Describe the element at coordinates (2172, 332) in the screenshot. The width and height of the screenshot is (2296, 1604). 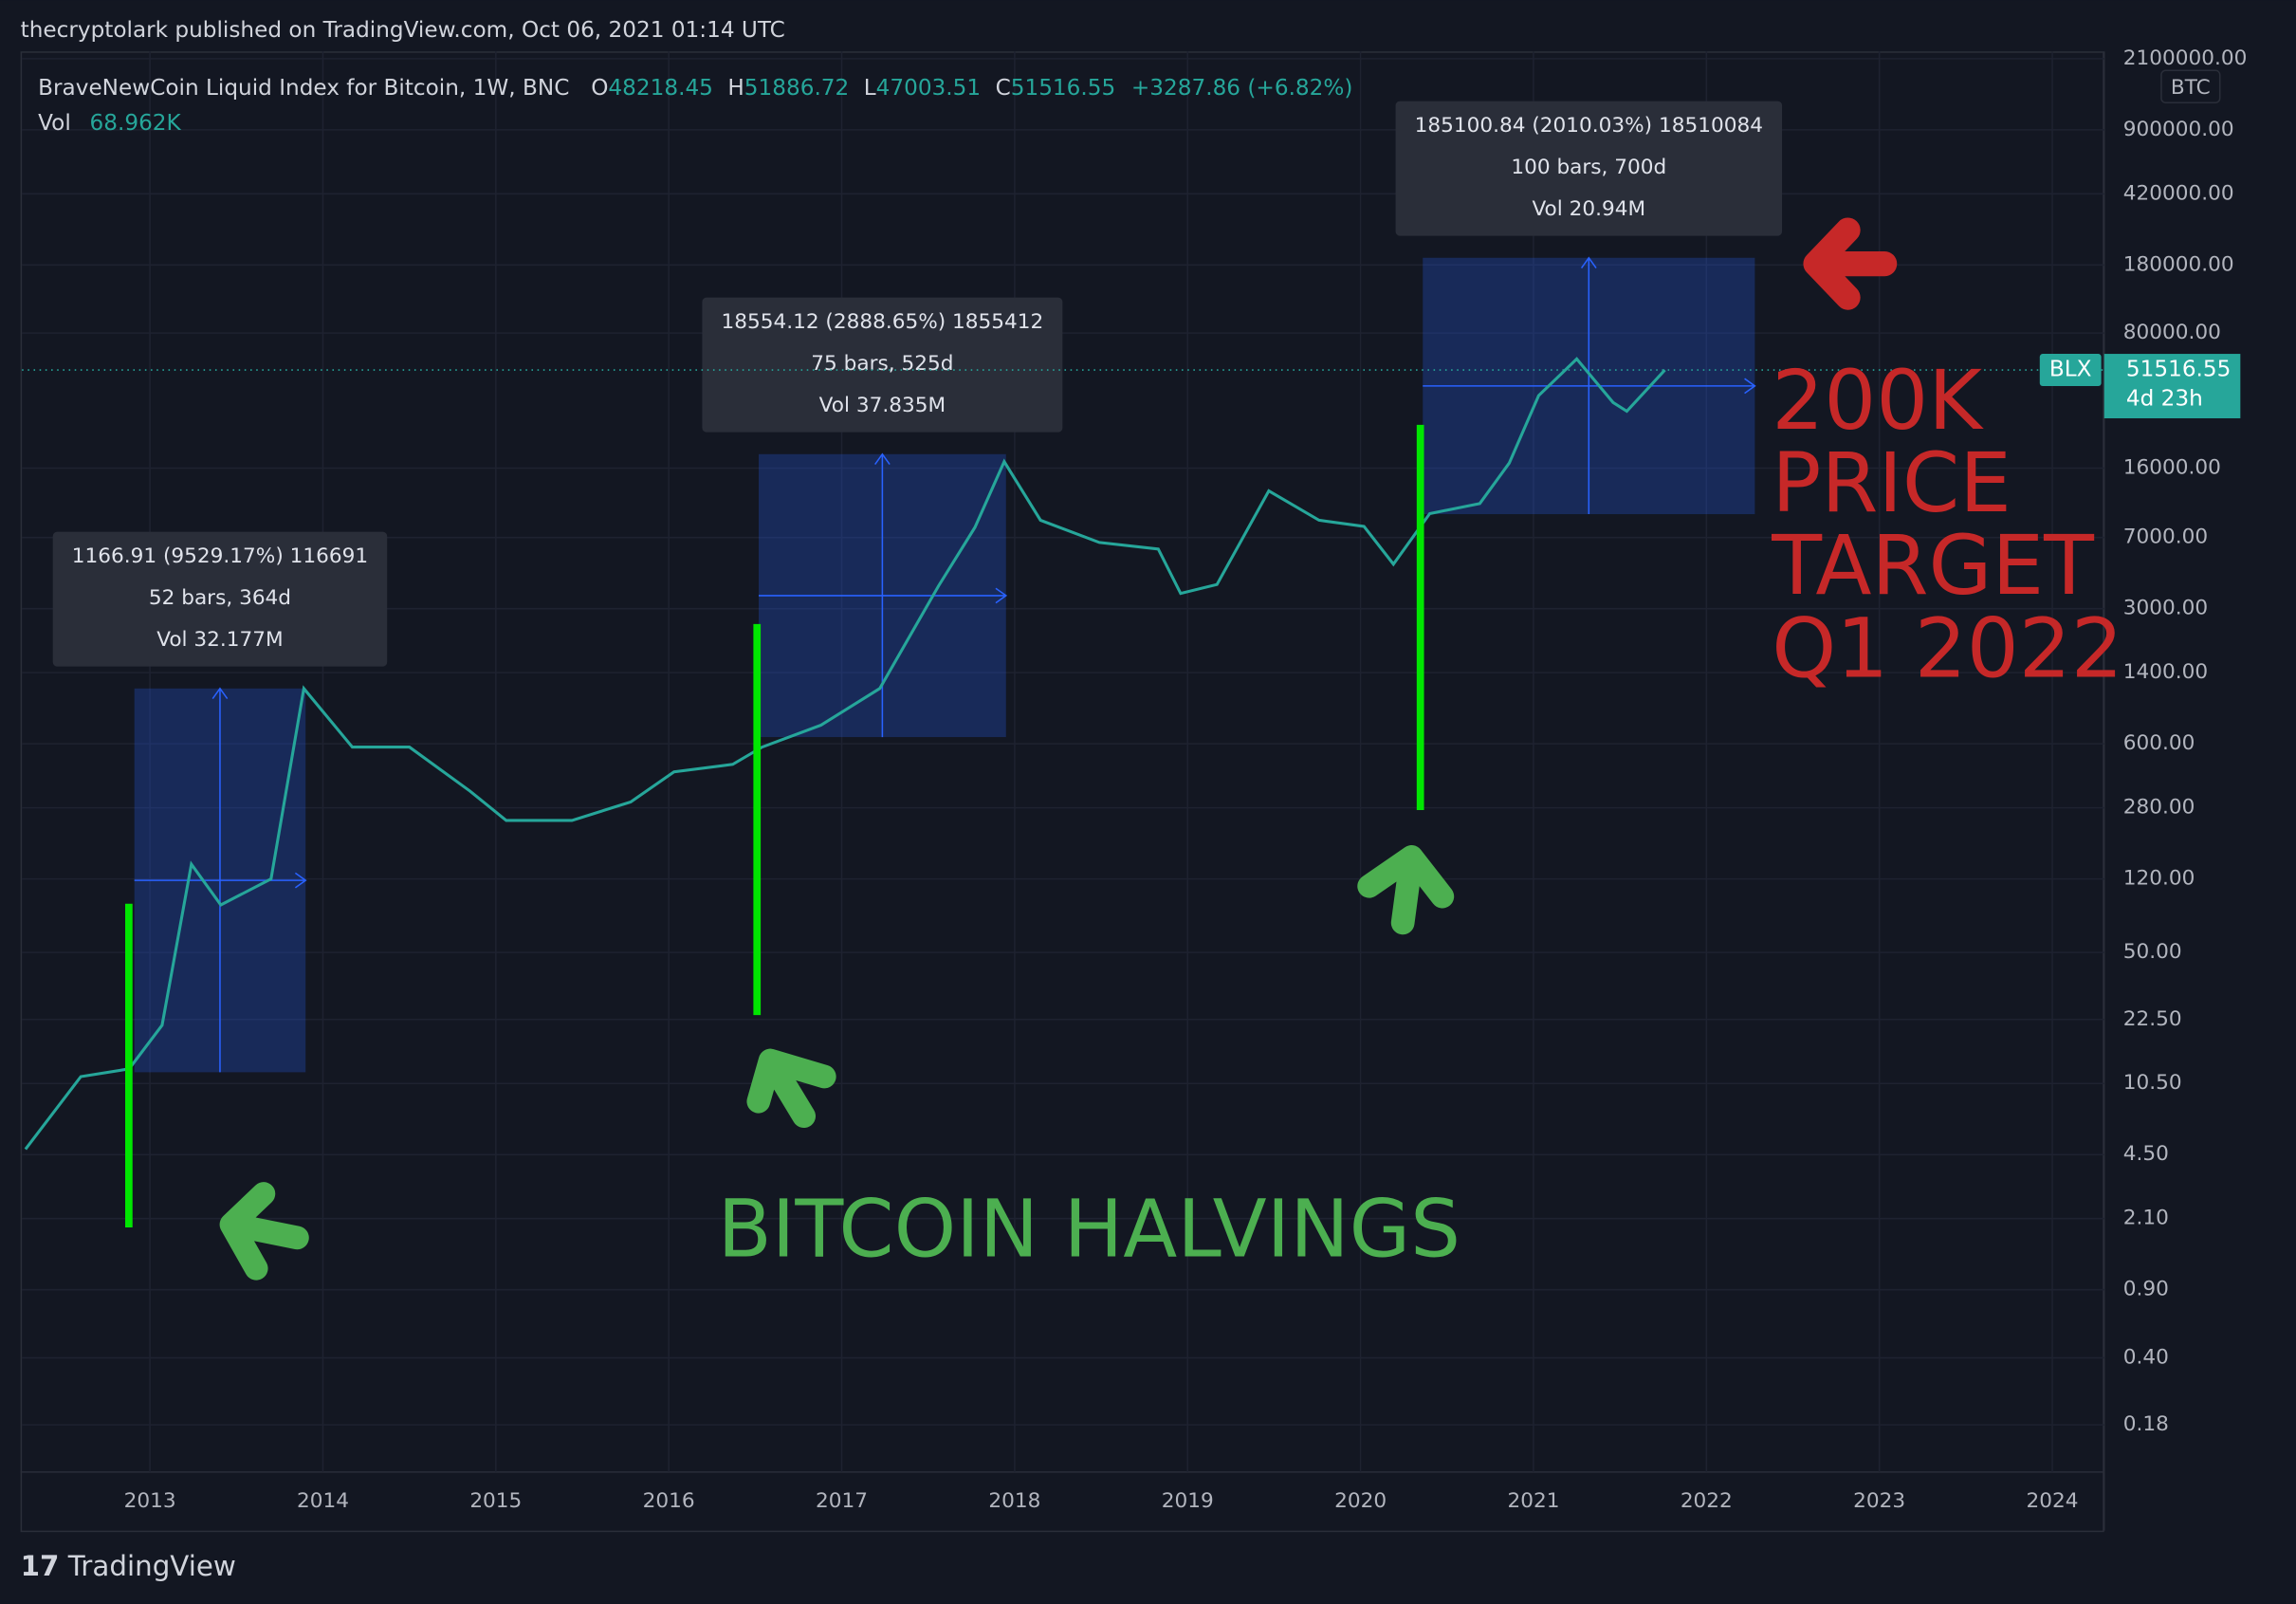
I see `y-tick-label: 80000.00` at that location.